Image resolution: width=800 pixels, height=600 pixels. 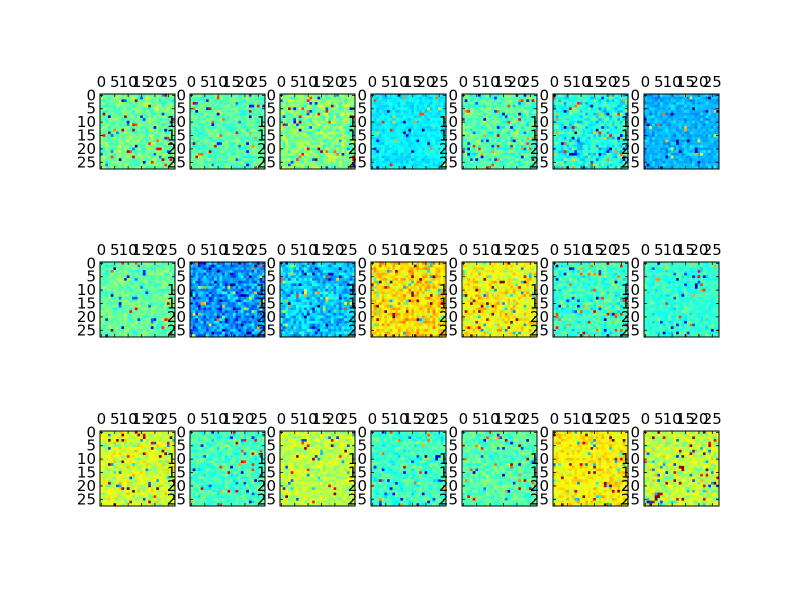 What do you see at coordinates (115, 82) in the screenshot?
I see `x-tick-label: 5` at bounding box center [115, 82].